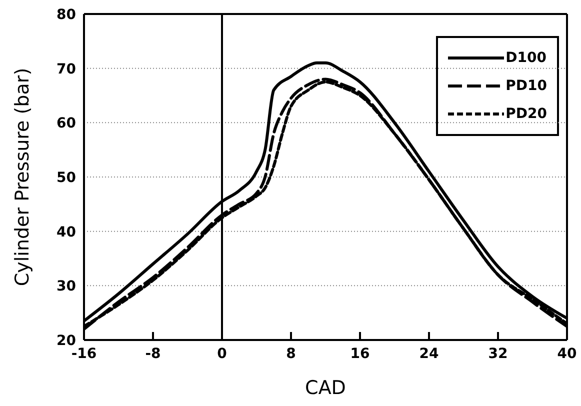  I want to click on x-tick-label: 40, so click(567, 354).